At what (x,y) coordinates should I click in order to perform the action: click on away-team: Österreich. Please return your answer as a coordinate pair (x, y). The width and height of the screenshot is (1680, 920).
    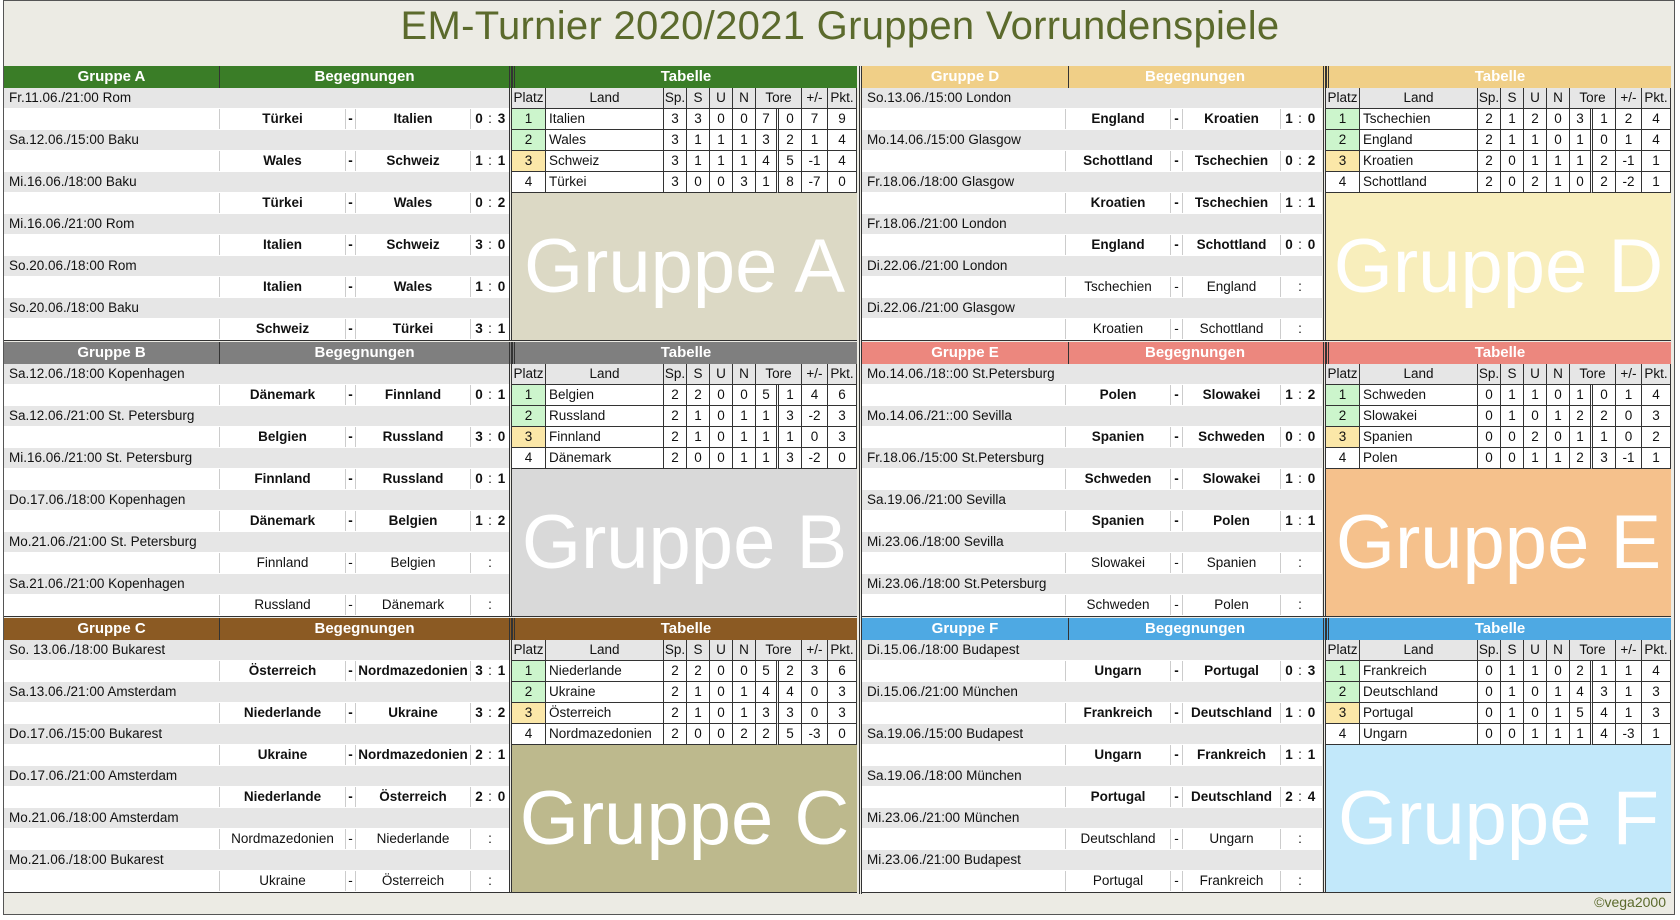
    Looking at the image, I should click on (412, 881).